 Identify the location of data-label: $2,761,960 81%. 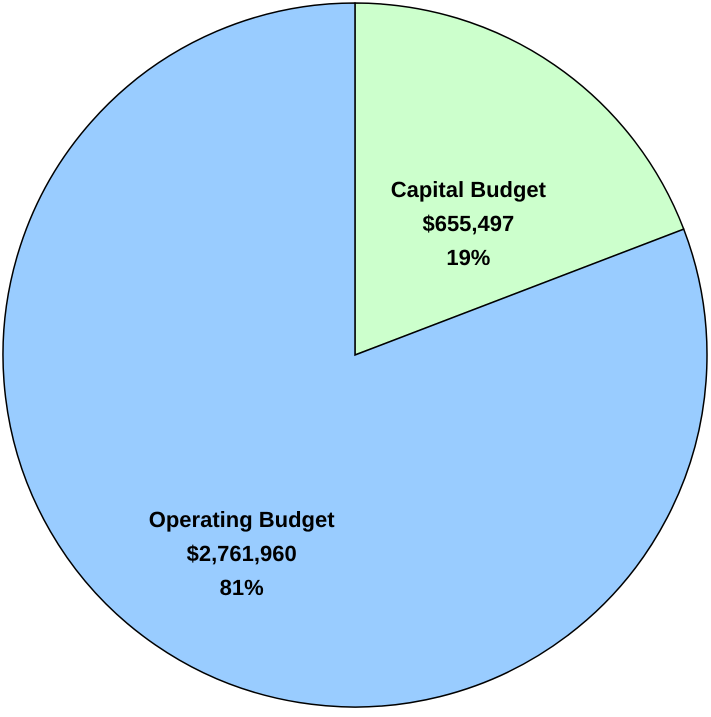
(241, 570).